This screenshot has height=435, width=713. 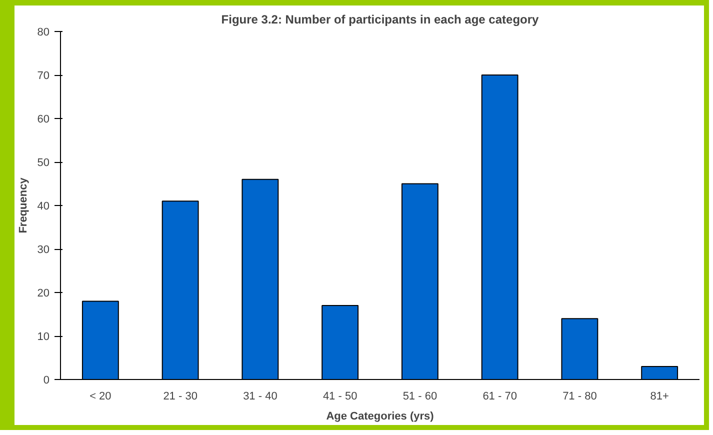 What do you see at coordinates (43, 32) in the screenshot?
I see `y-tick-label: 80` at bounding box center [43, 32].